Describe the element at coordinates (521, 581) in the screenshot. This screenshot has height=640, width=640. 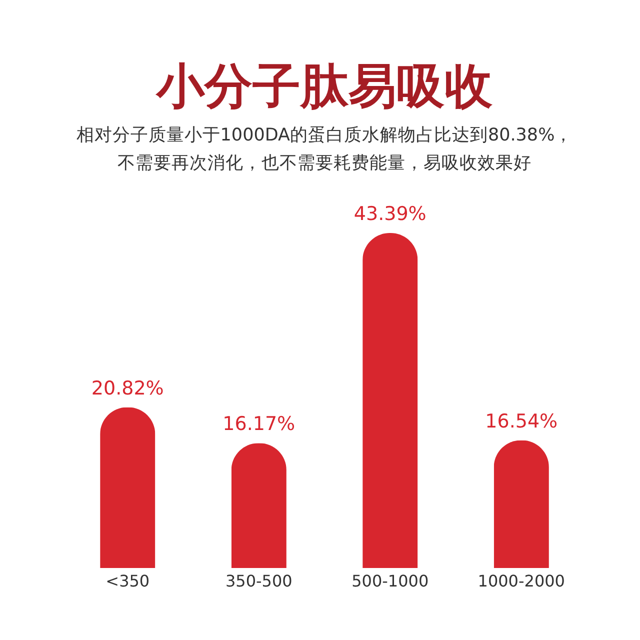
I see `x-tick-label: 1000-2000` at that location.